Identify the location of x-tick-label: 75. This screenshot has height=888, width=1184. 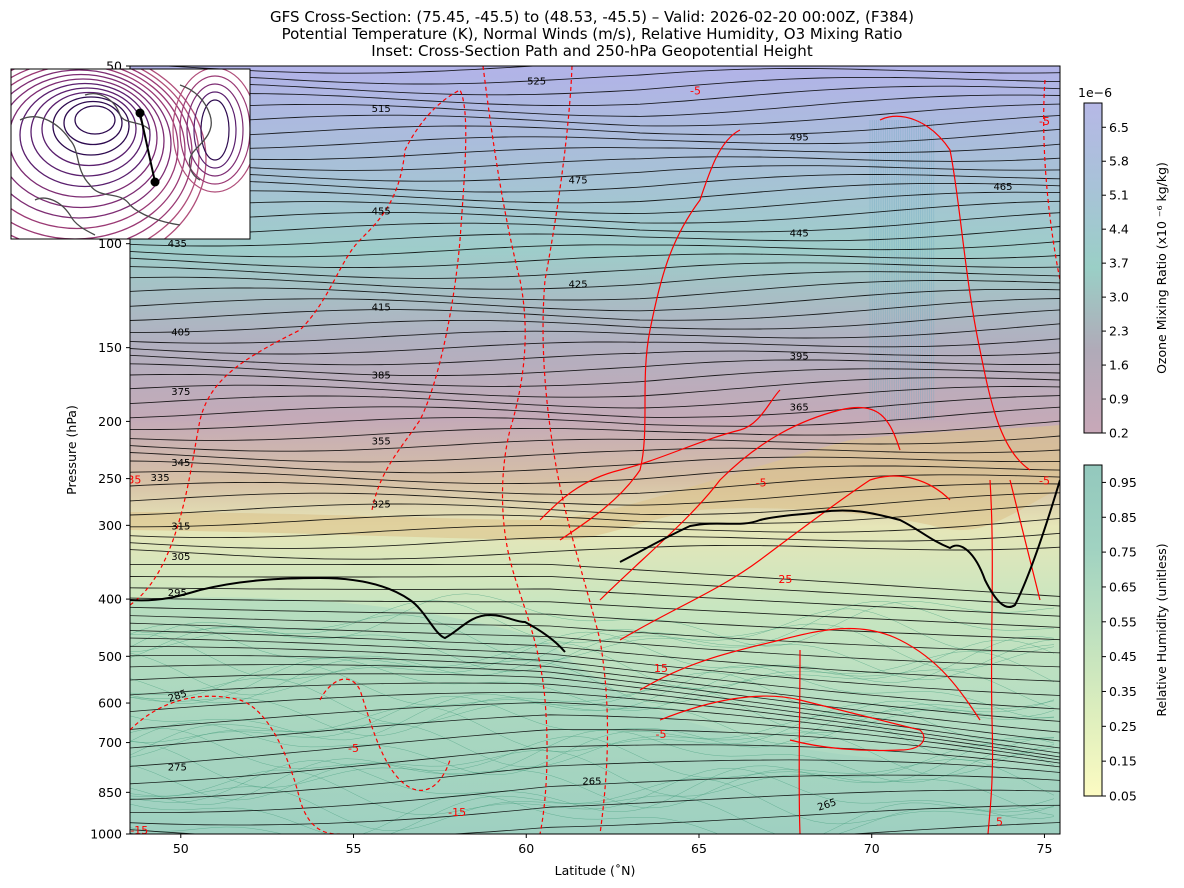
(1045, 848).